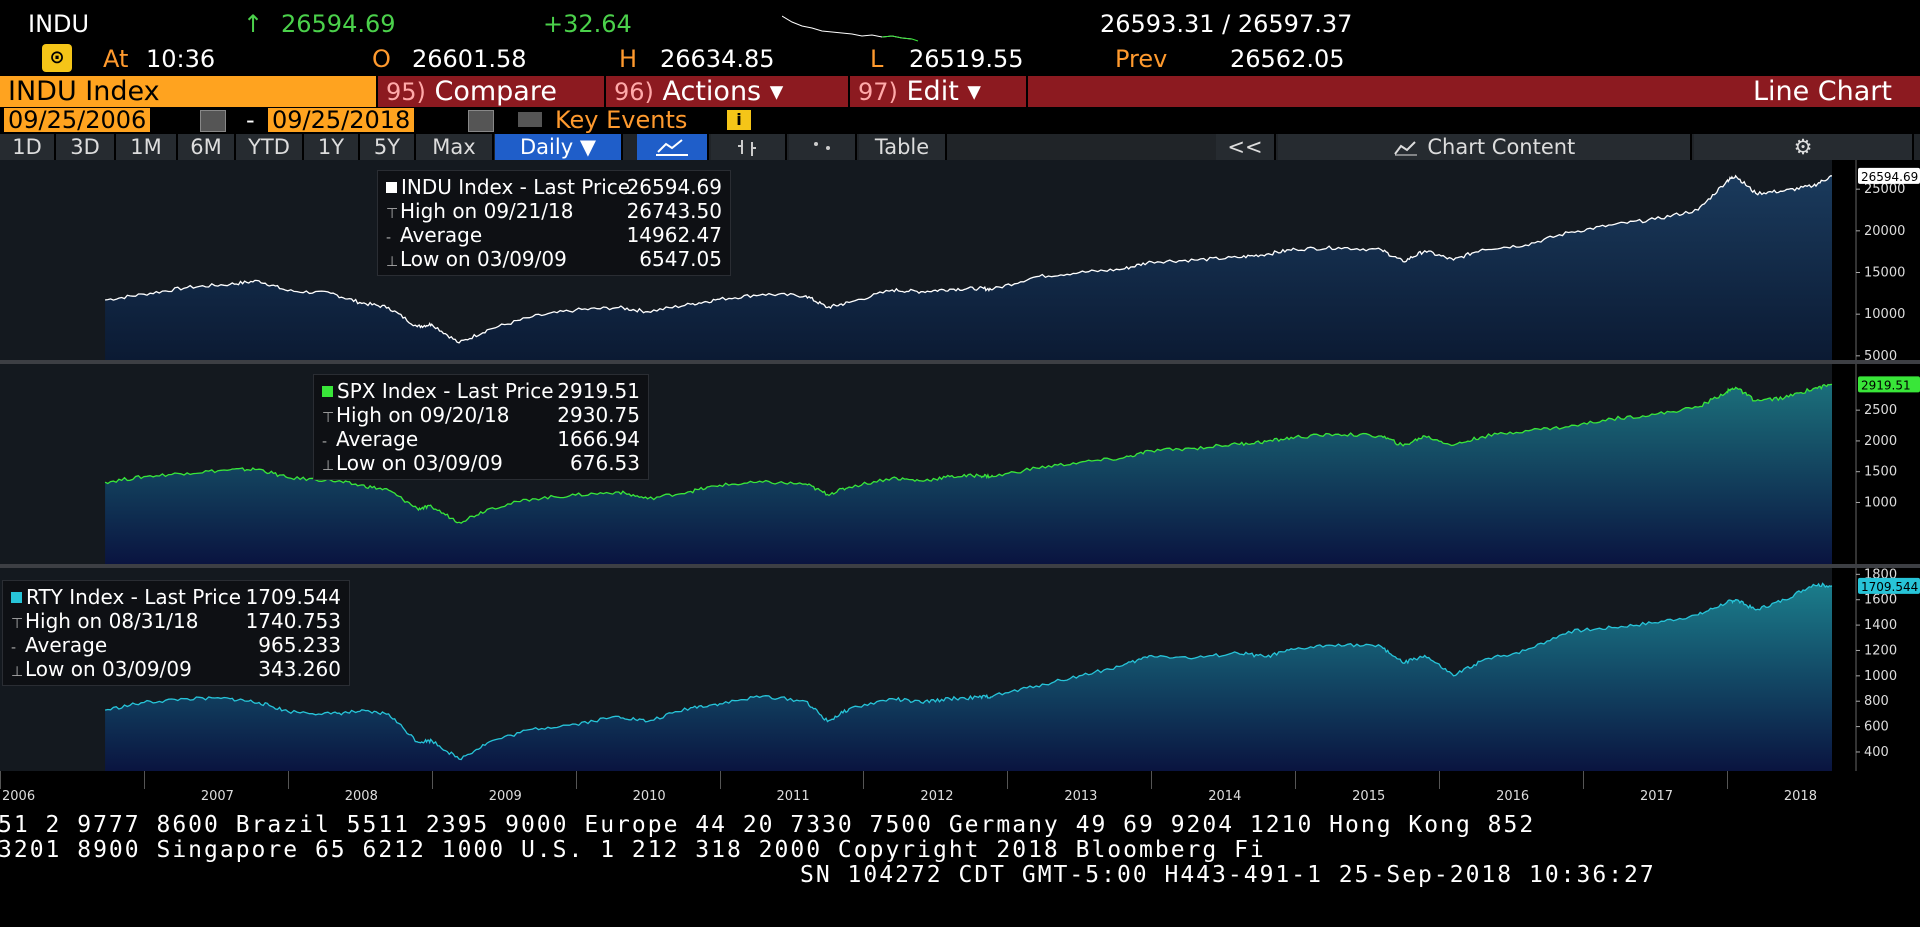 Image resolution: width=1920 pixels, height=927 pixels. Describe the element at coordinates (1888, 669) in the screenshot. I see `y-axis-rty` at that location.